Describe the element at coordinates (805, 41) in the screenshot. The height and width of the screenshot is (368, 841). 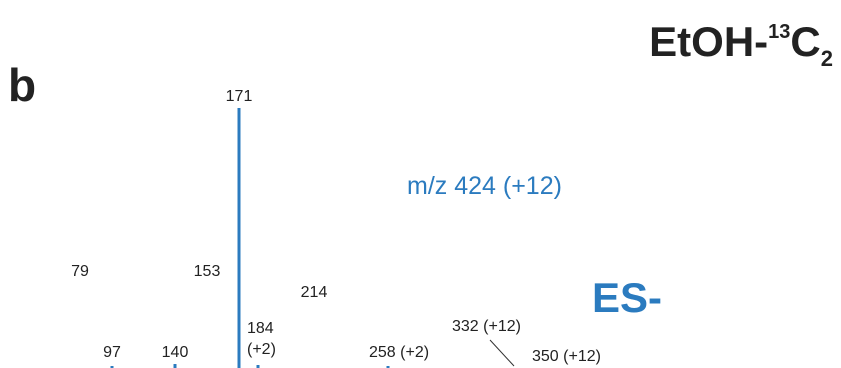
I see `compound-element: C` at that location.